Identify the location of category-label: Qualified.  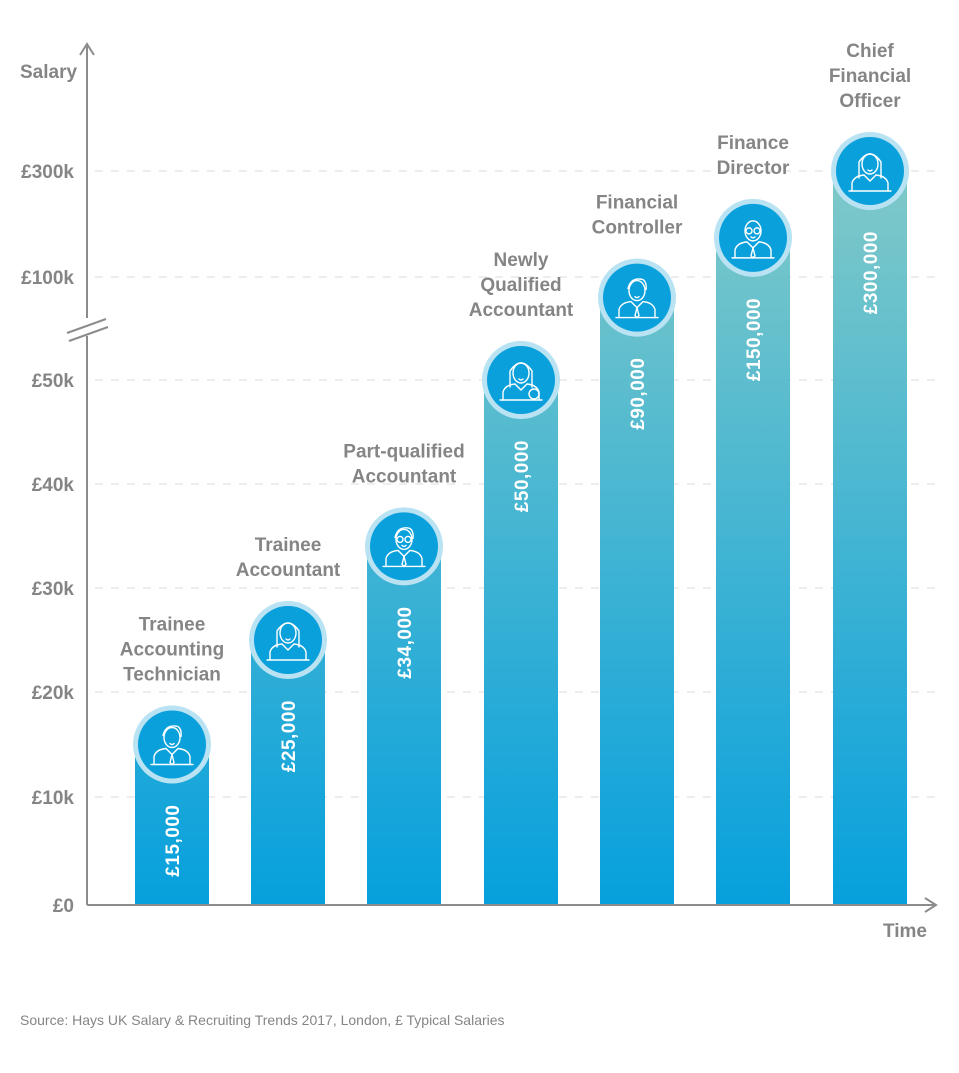
(520, 285).